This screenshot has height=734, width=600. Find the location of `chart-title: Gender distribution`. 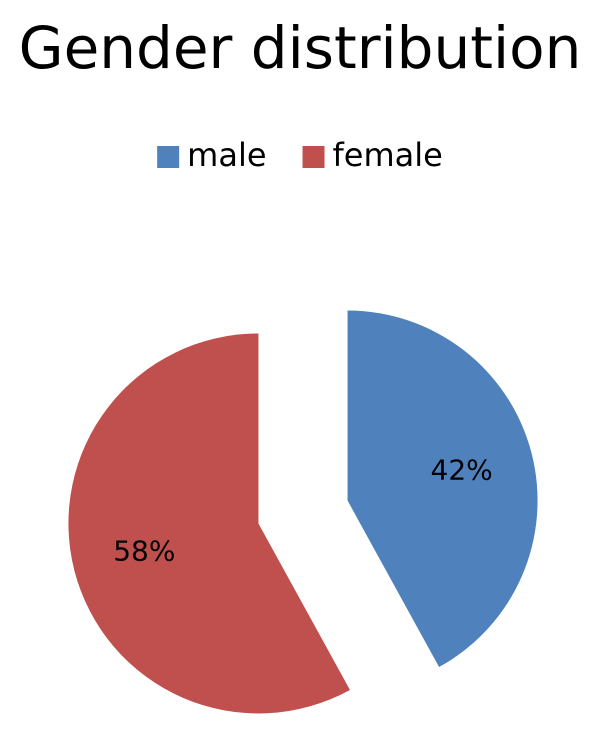

chart-title: Gender distribution is located at coordinates (300, 48).